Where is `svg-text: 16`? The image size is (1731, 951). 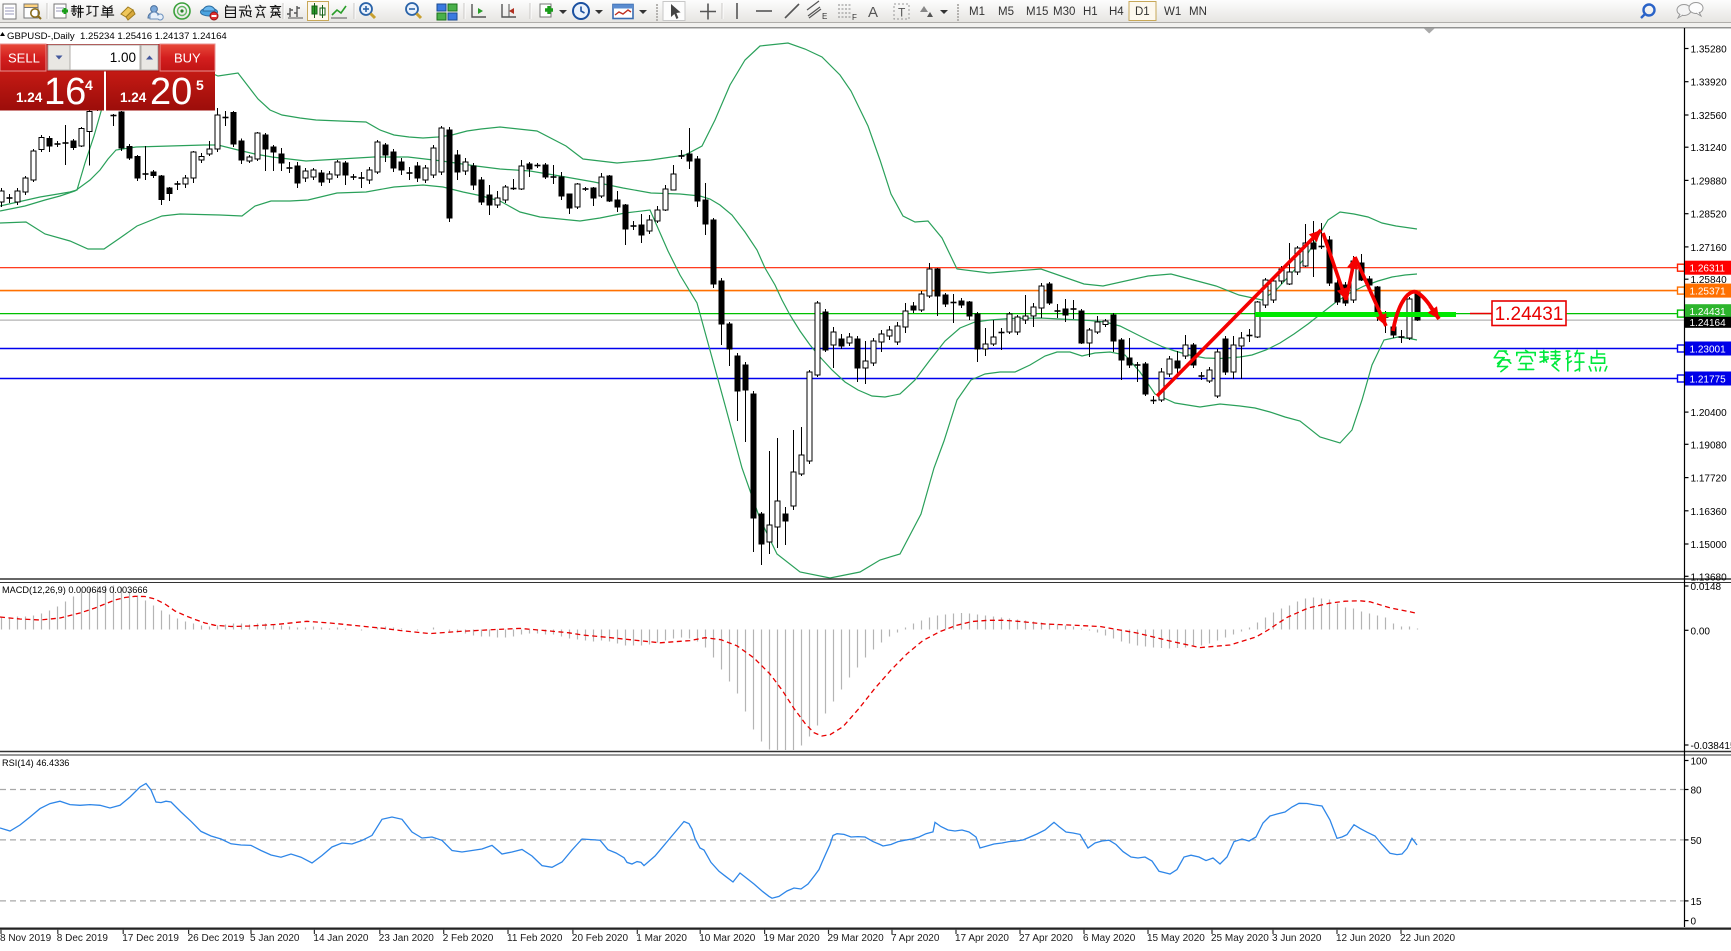
svg-text: 16 is located at coordinates (65, 92).